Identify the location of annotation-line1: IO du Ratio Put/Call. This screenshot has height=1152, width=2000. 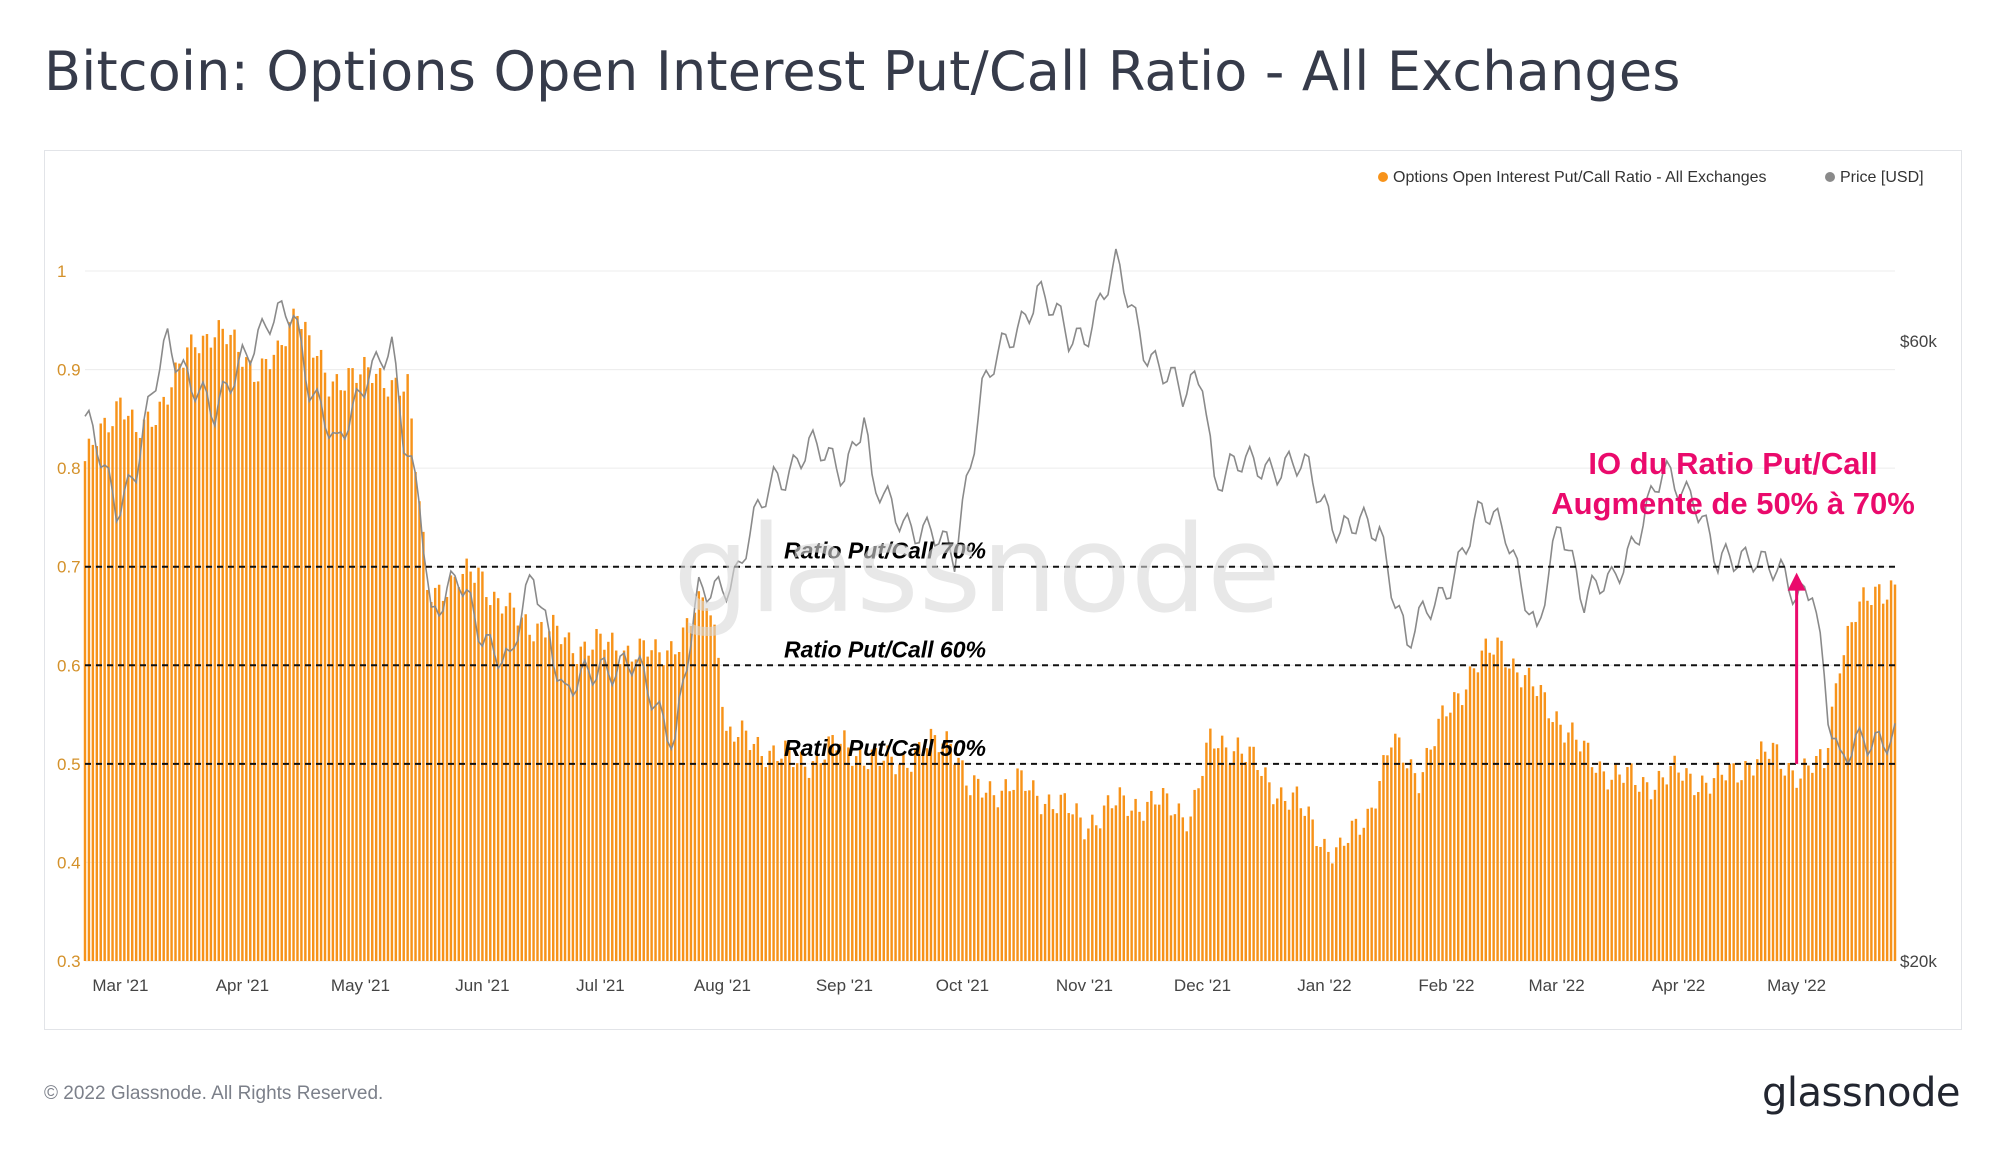
(1732, 463).